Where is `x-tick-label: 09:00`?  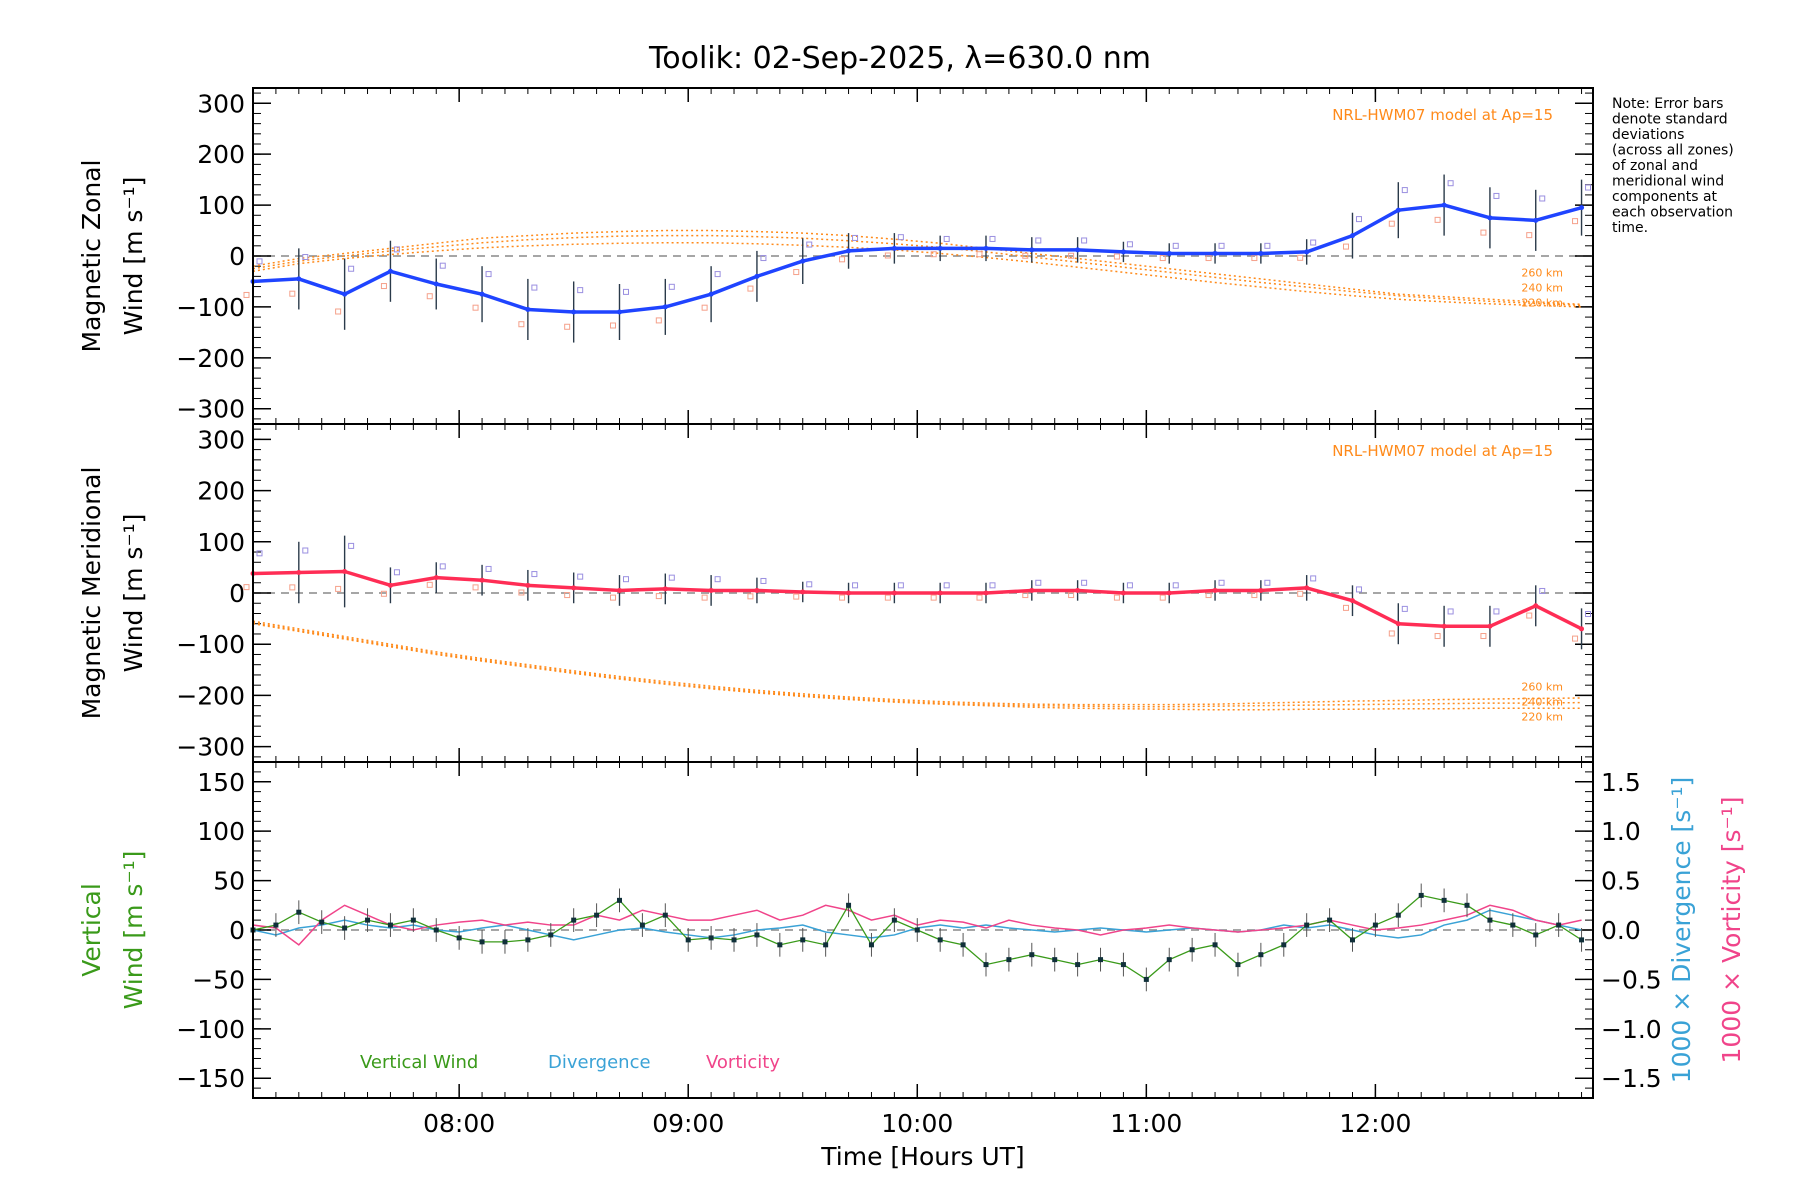 x-tick-label: 09:00 is located at coordinates (688, 1123).